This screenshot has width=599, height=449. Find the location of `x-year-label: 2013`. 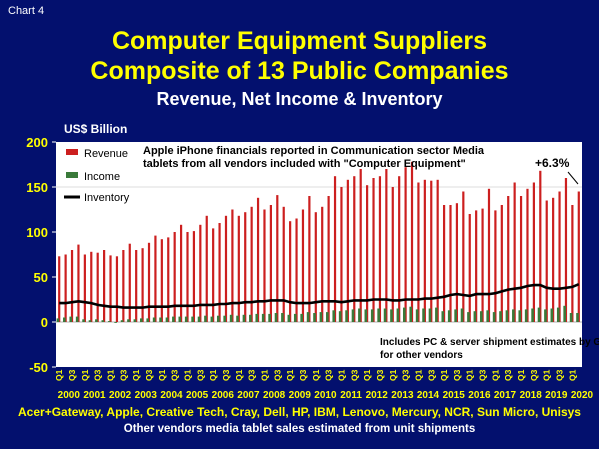

x-year-label: 2013 is located at coordinates (402, 395).